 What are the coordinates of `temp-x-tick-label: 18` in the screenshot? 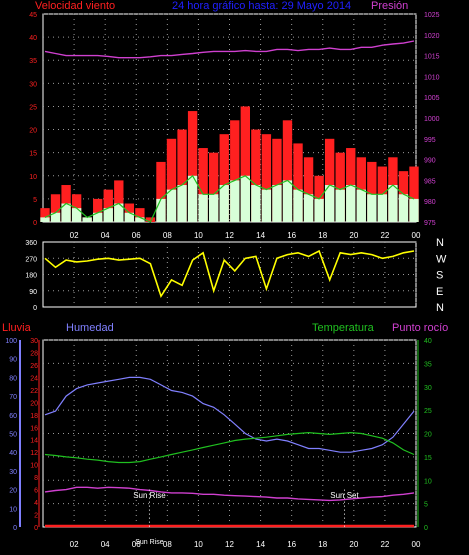 It's located at (322, 544).